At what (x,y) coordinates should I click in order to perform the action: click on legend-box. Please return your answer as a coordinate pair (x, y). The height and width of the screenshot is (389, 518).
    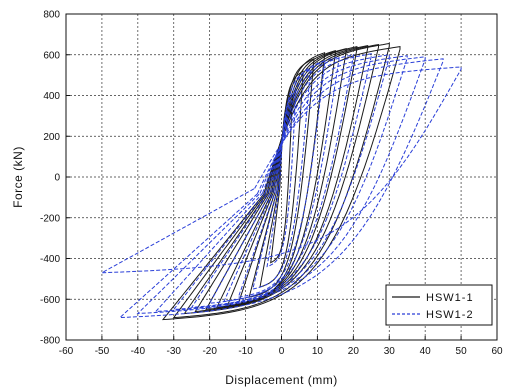
    Looking at the image, I should click on (439, 305).